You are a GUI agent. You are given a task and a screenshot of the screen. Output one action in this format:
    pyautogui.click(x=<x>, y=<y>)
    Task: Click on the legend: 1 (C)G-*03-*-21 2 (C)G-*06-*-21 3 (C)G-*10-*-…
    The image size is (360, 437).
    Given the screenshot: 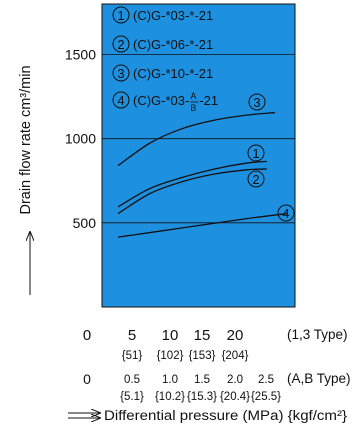 What is the action you would take?
    pyautogui.click(x=165, y=59)
    